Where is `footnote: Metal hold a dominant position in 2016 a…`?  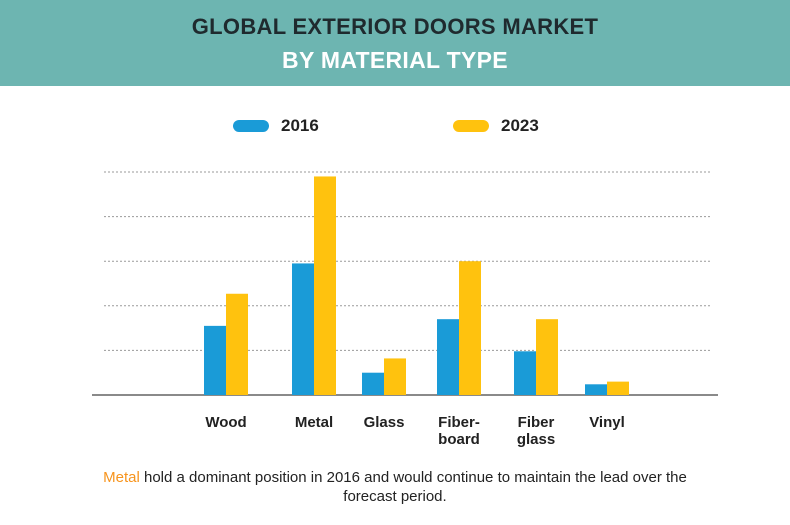
footnote: Metal hold a dominant position in 2016 a… is located at coordinates (395, 487).